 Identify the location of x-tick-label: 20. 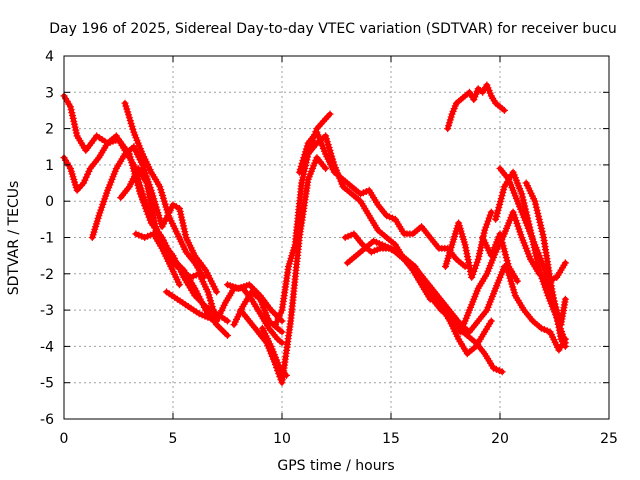
(500, 439).